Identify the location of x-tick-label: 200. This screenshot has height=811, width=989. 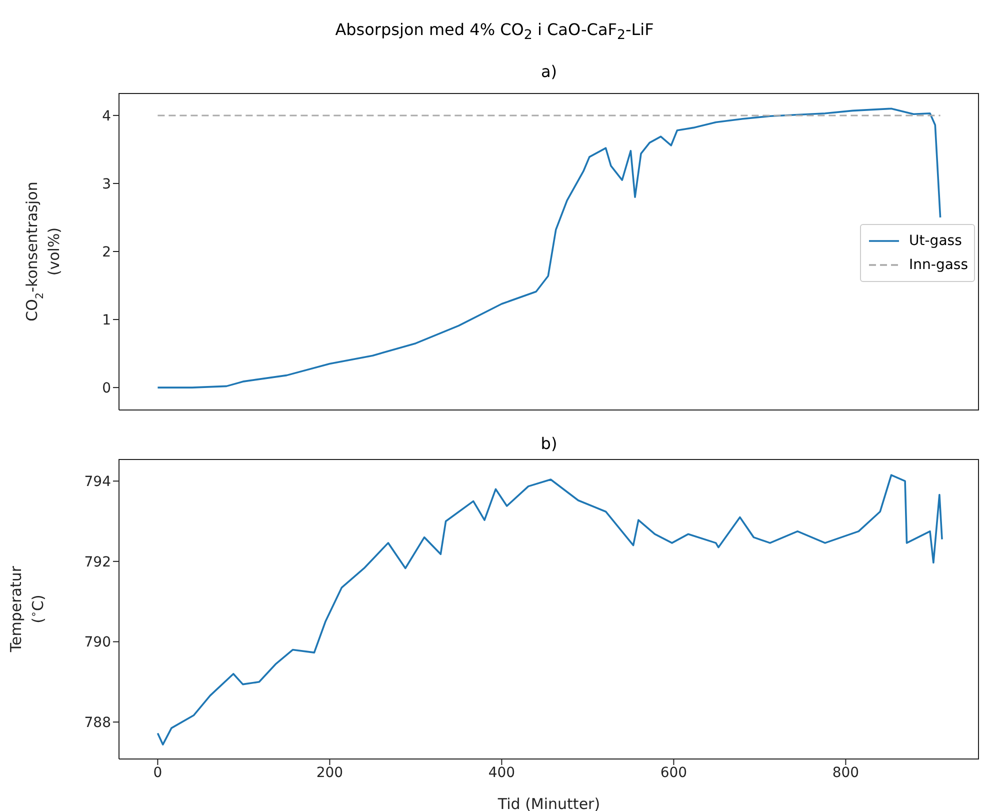
(330, 772).